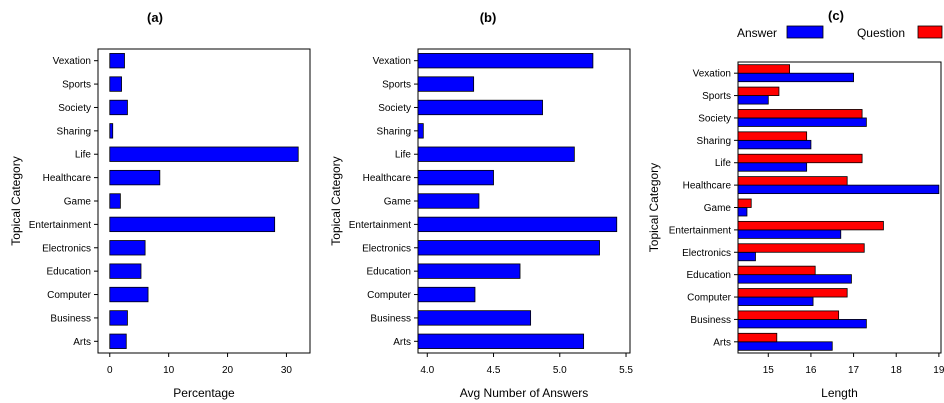  Describe the element at coordinates (788, 315) in the screenshot. I see `bar-business-question` at that location.